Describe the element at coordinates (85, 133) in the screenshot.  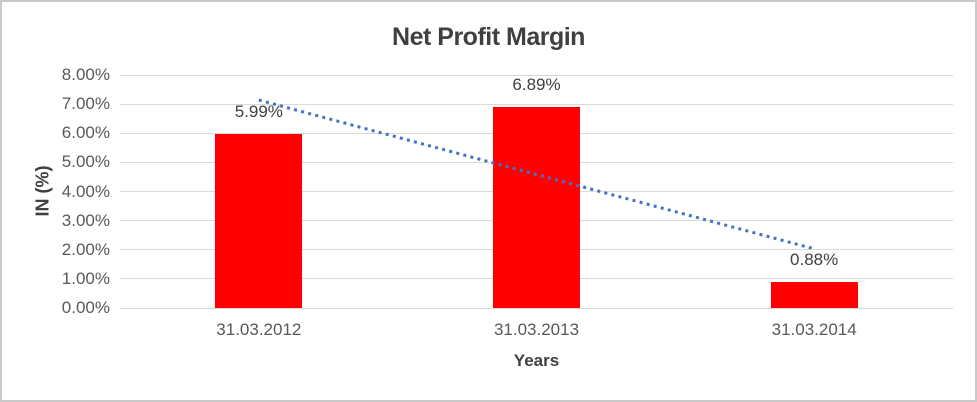
I see `y-axis-tick-label: 6.00%` at that location.